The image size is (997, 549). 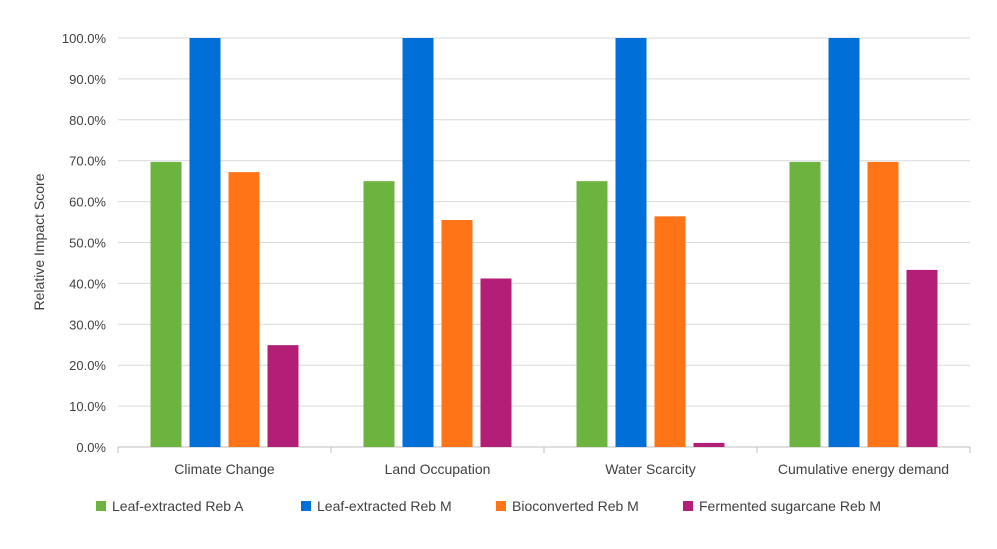 I want to click on y-tick-label: 100.0%, so click(x=84, y=38).